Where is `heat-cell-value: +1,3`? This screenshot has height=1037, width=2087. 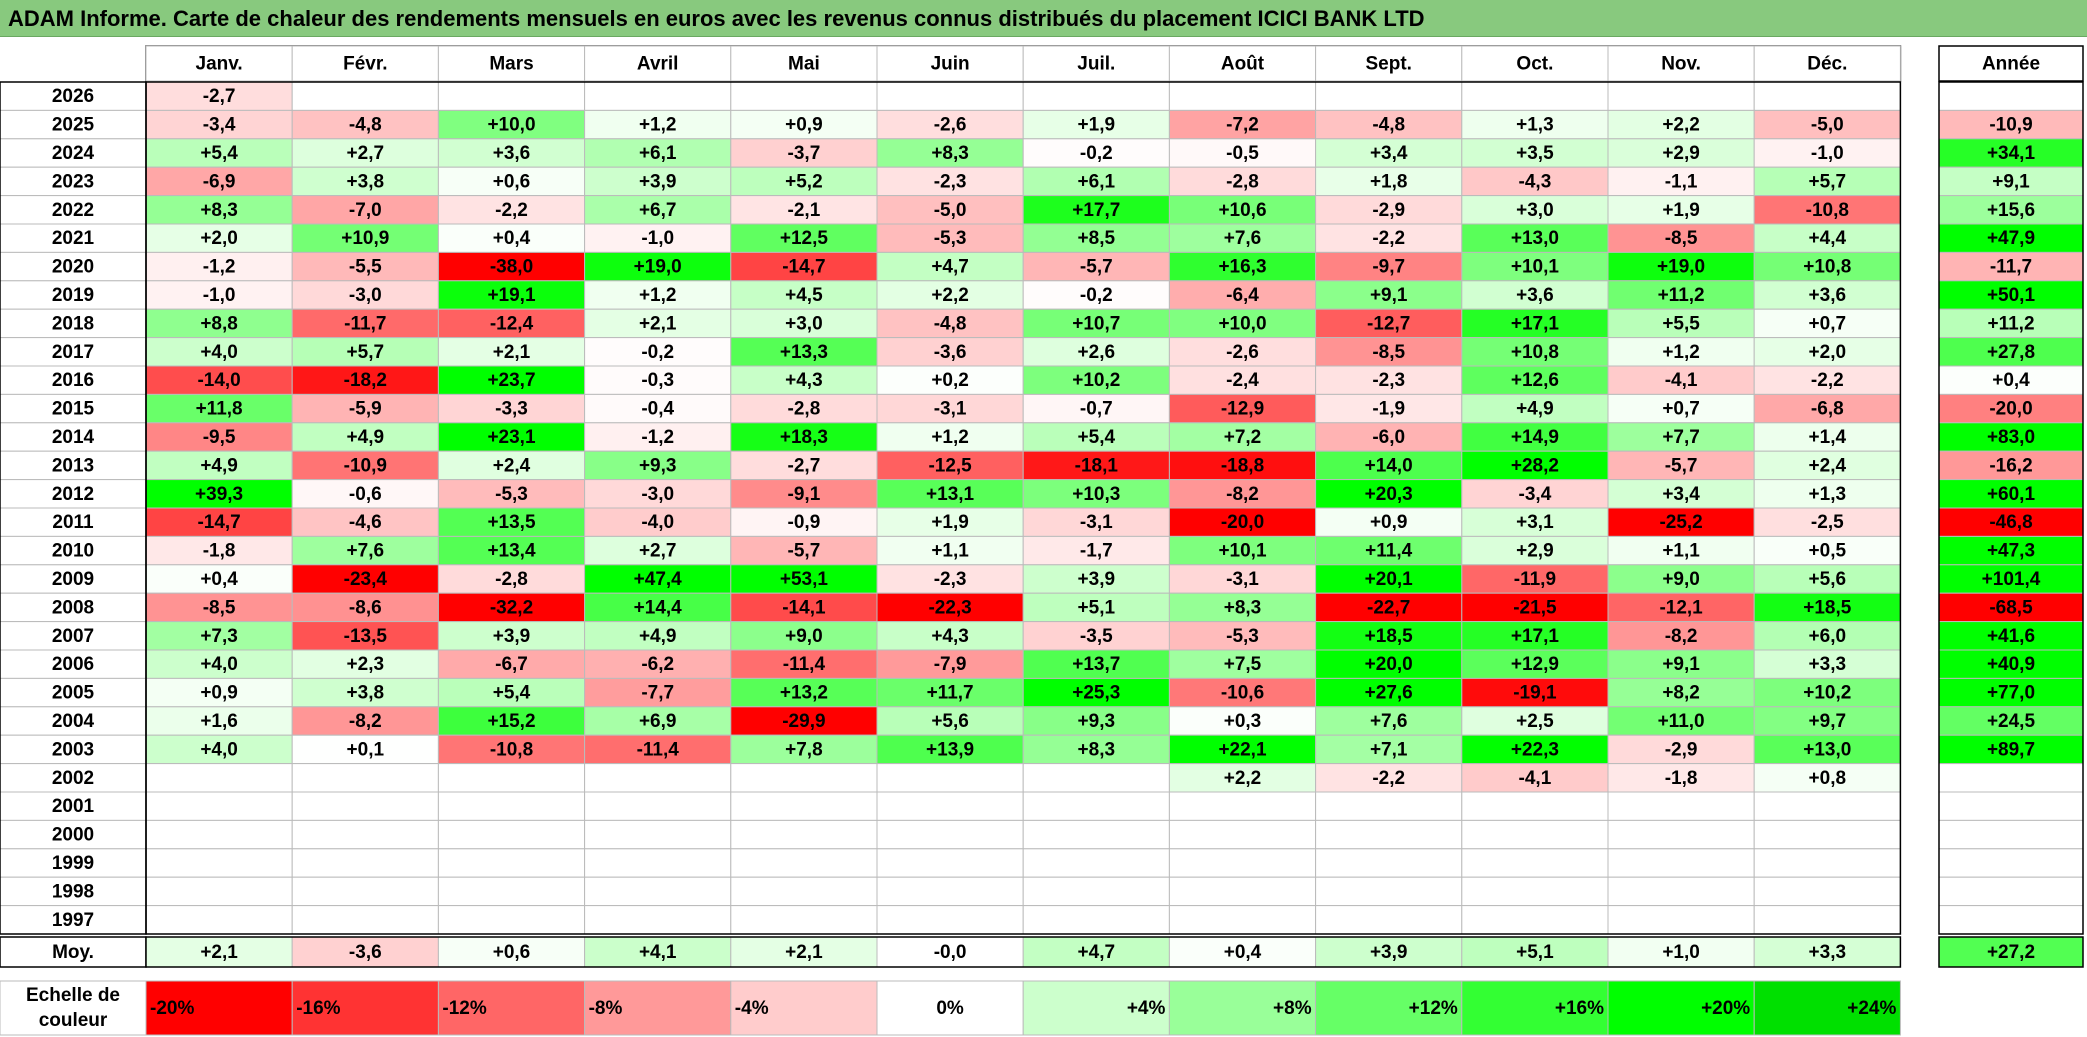
heat-cell-value: +1,3 is located at coordinates (1828, 494).